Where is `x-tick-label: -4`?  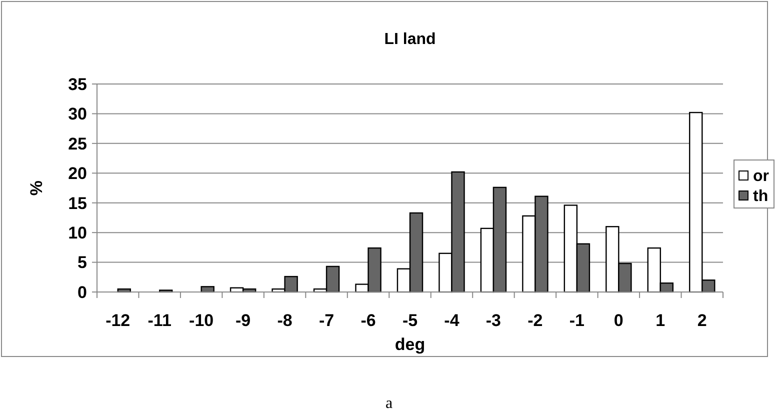 x-tick-label: -4 is located at coordinates (452, 320).